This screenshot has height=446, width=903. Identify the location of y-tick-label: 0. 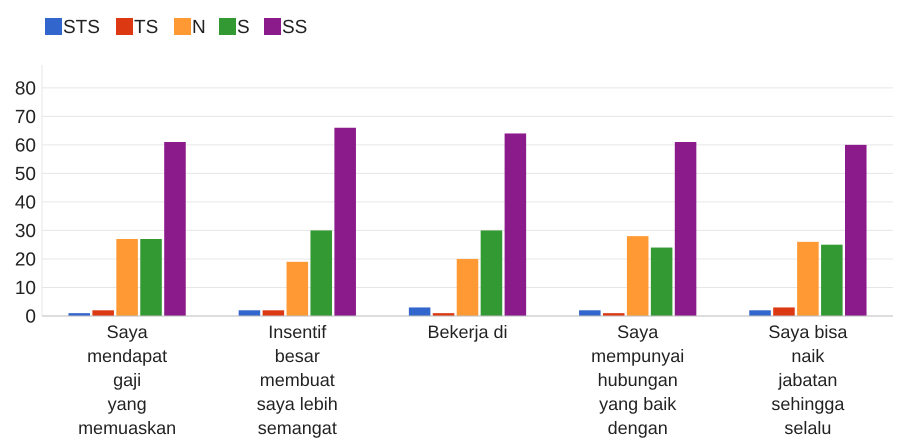
(30, 317).